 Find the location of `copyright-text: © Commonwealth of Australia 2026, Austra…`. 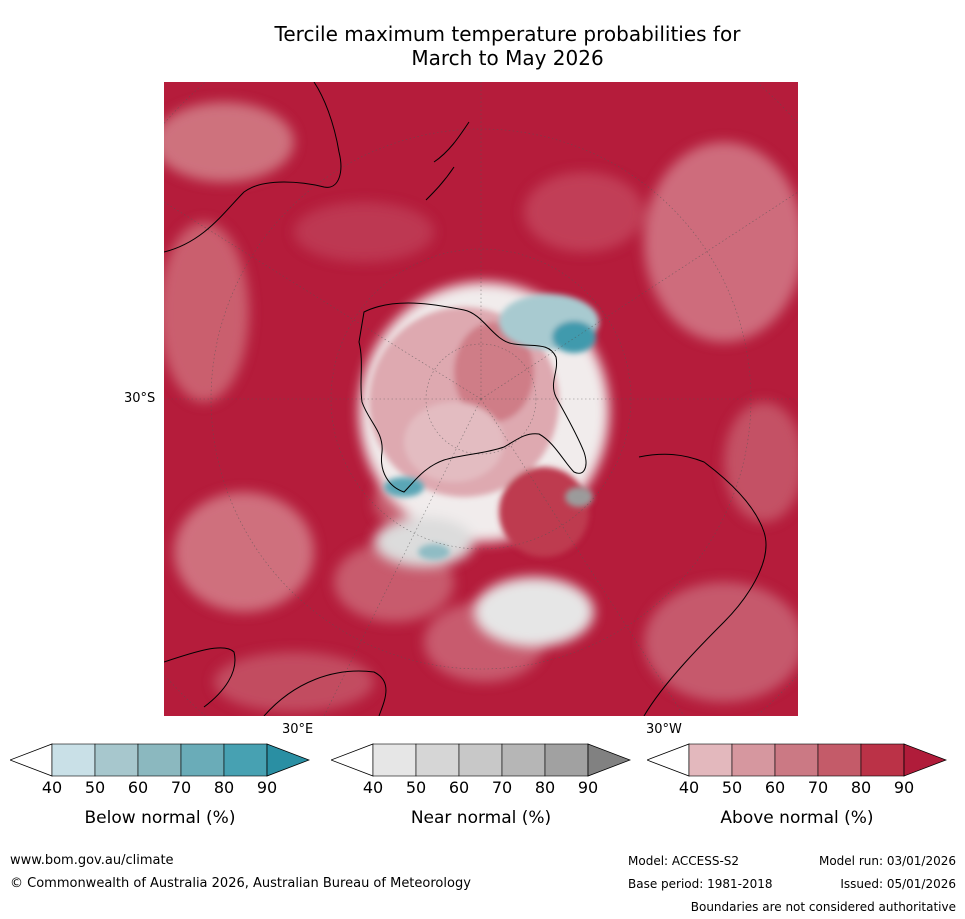

copyright-text: © Commonwealth of Australia 2026, Austra… is located at coordinates (240, 883).